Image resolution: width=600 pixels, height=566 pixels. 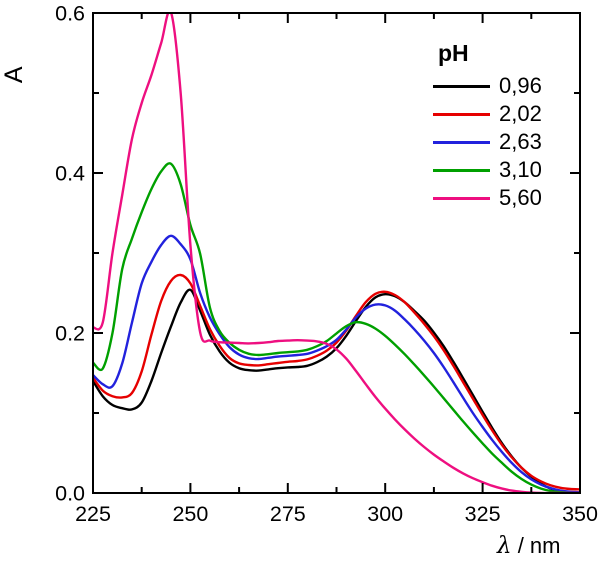 I want to click on legend: pH 0,96 2,02 2,63 3,10 5,60, so click(x=508, y=126).